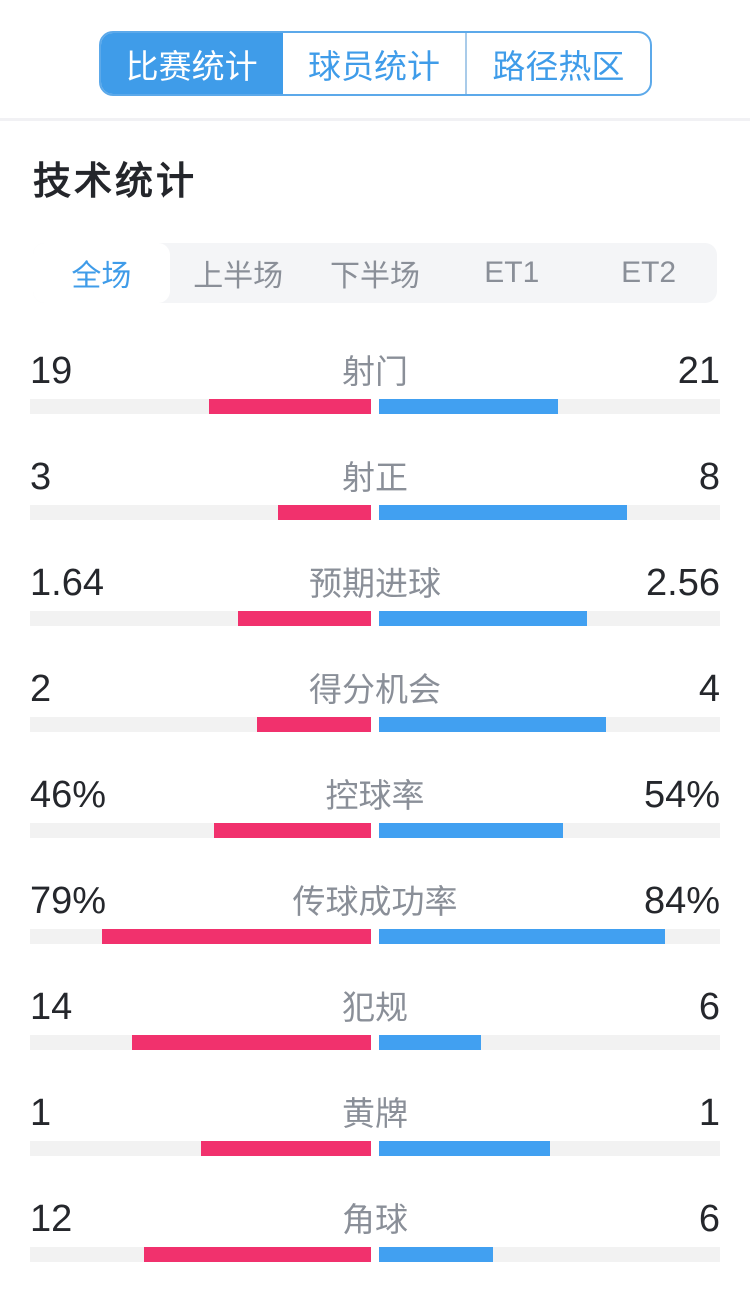  I want to click on tab-player-stats: 球员统计, so click(373, 66).